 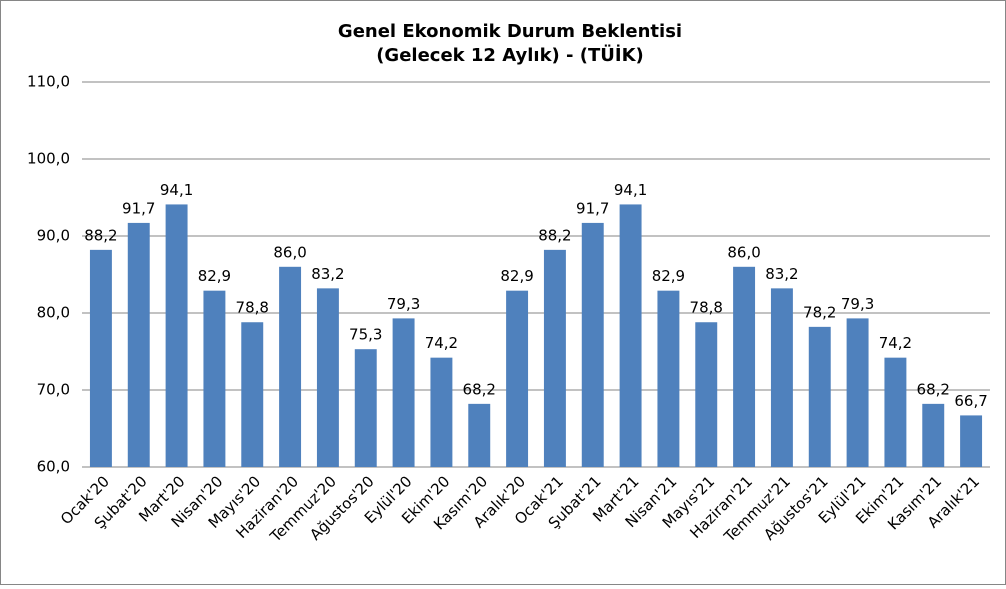 I want to click on chart-title: (Gelecek 12 Aylık) - (TÜİK), so click(x=510, y=55).